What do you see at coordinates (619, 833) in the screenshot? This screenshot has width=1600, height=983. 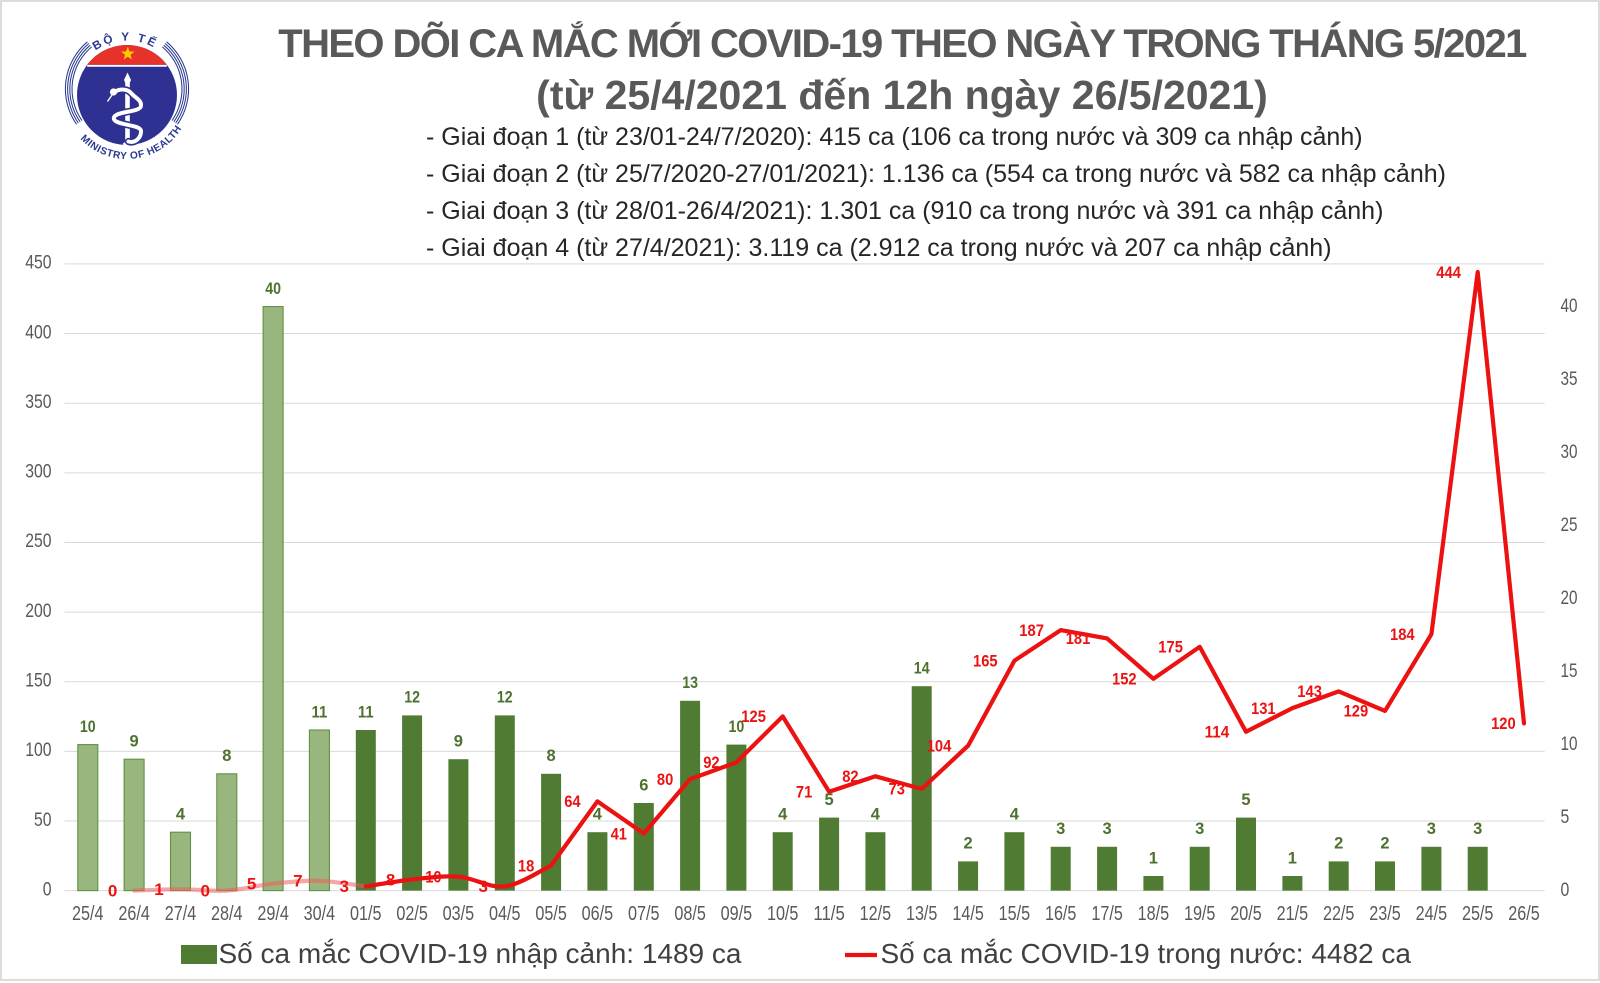 I see `svg-text: 41` at bounding box center [619, 833].